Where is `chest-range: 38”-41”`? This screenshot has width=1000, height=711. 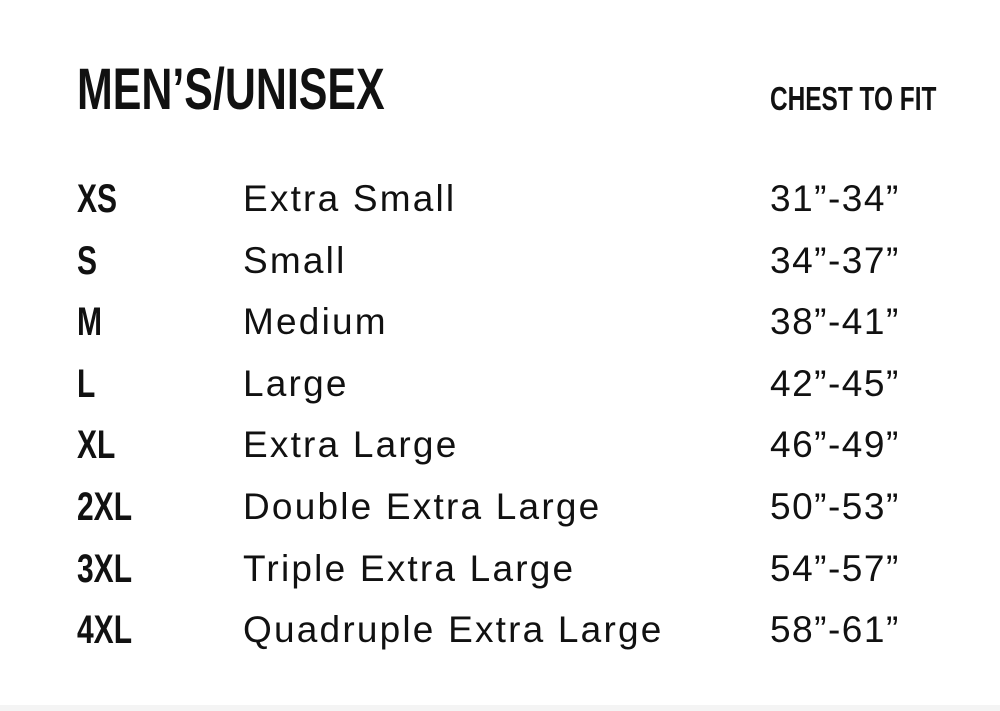 chest-range: 38”-41” is located at coordinates (835, 322).